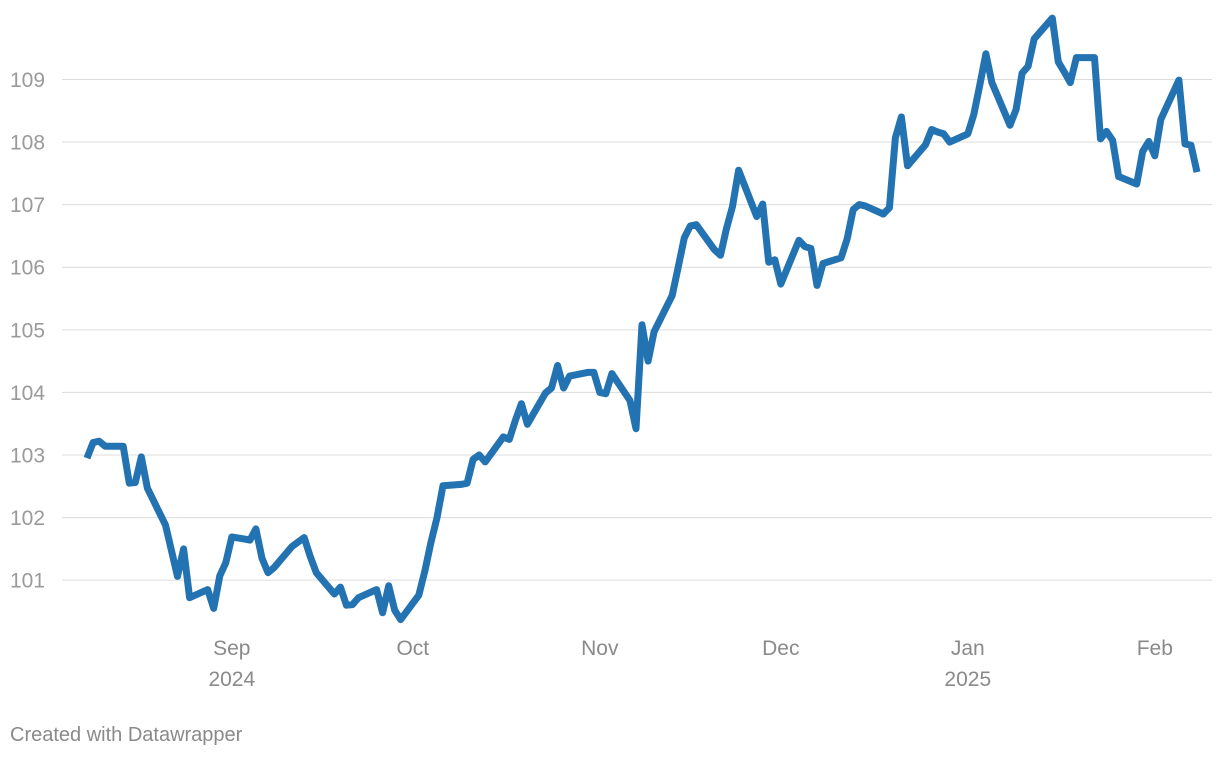 This screenshot has width=1220, height=760. I want to click on y-tick-label-102: 102, so click(27, 518).